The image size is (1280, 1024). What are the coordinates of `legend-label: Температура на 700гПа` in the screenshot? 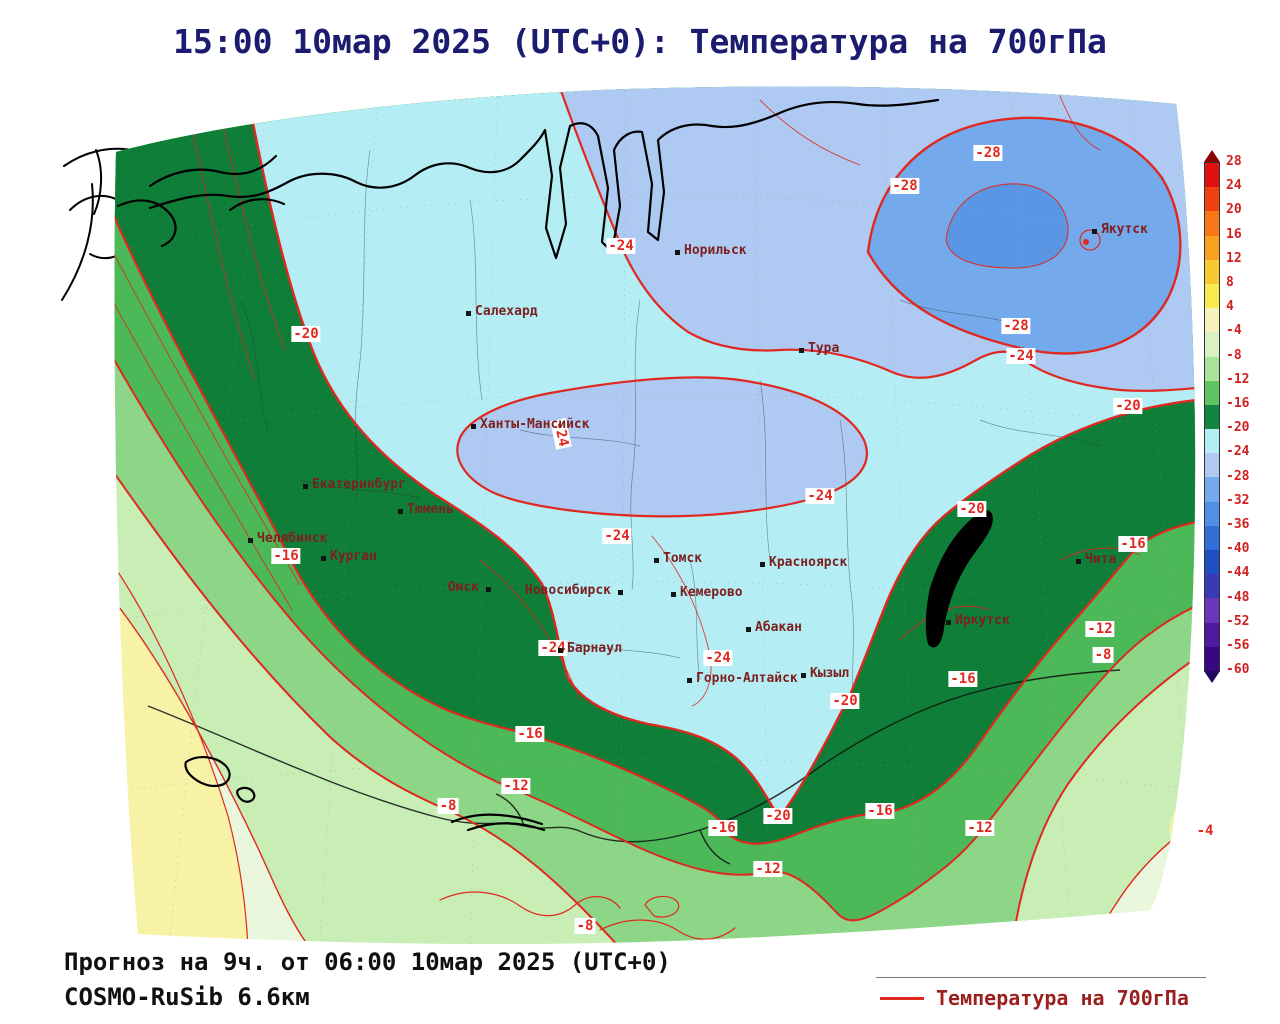 It's located at (1062, 998).